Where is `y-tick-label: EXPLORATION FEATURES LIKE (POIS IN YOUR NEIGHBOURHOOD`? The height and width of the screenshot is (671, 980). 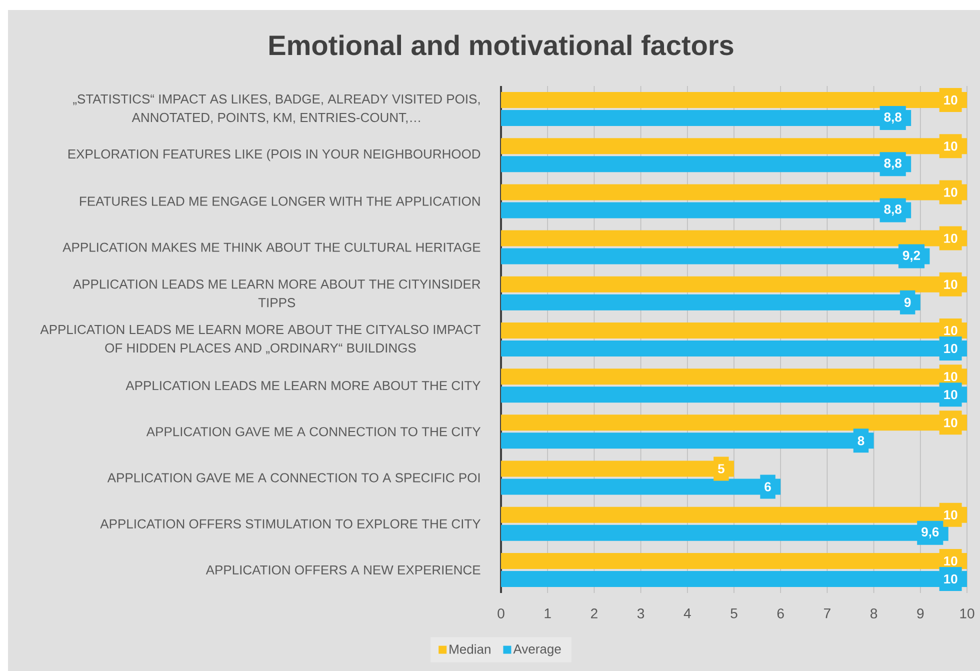 y-tick-label: EXPLORATION FEATURES LIKE (POIS IN YOUR NEIGHBOURHOOD is located at coordinates (274, 155).